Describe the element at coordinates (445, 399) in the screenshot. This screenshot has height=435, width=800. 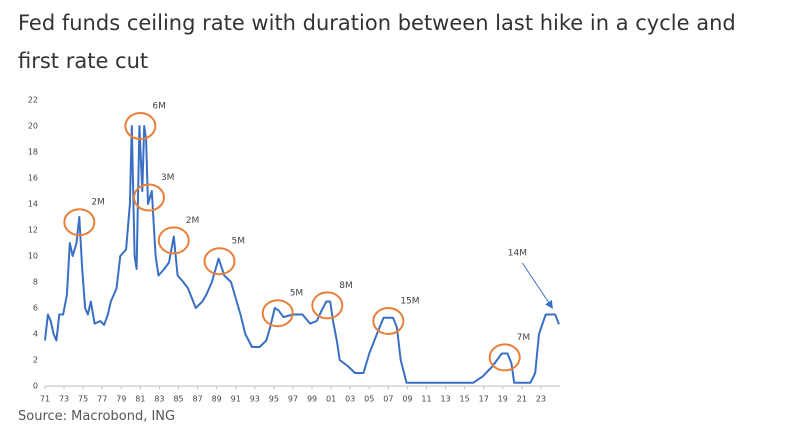
I see `x-tick-label: 13` at that location.